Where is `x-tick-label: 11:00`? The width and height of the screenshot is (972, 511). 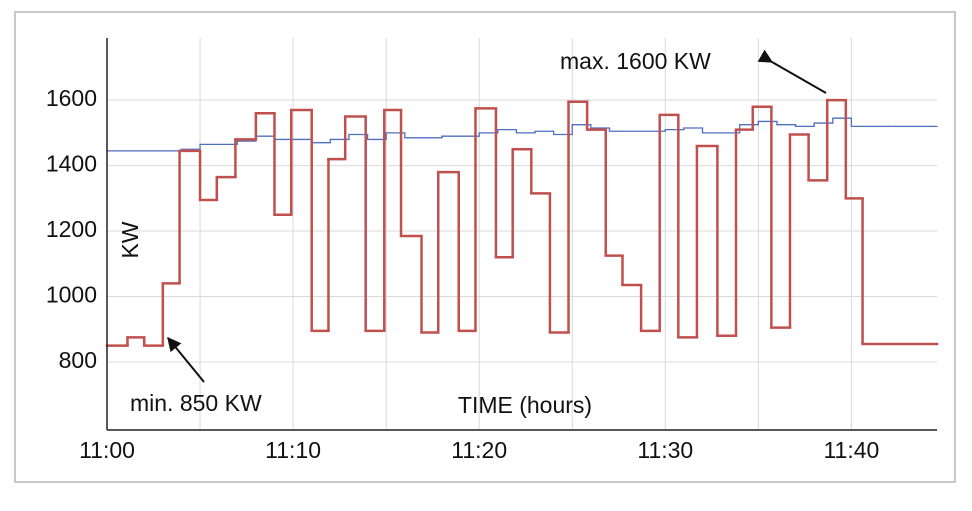
x-tick-label: 11:00 is located at coordinates (107, 450).